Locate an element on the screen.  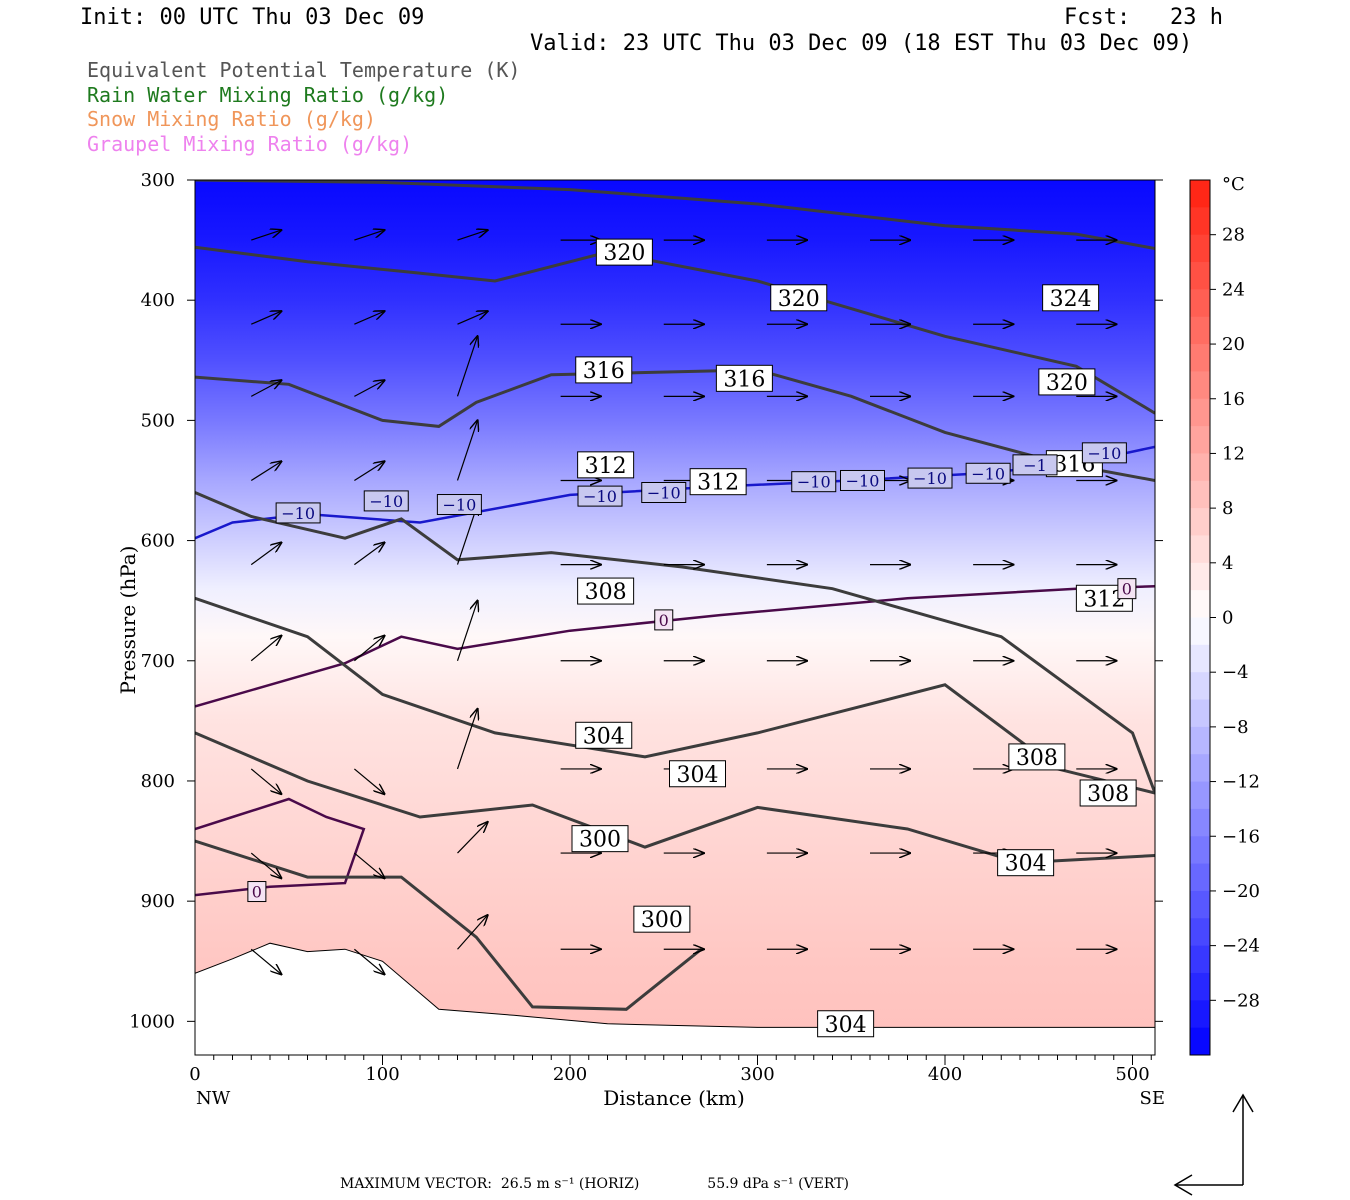
field-label-rain: Rain Water Mixing Ratio (g/kg) is located at coordinates (268, 95).